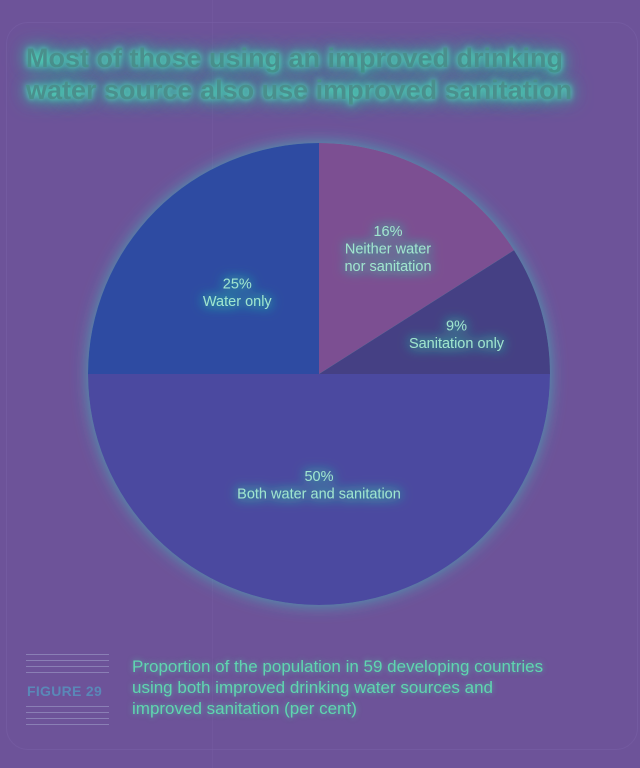 The width and height of the screenshot is (640, 768). Describe the element at coordinates (387, 249) in the screenshot. I see `slice-label: 16% Neither water nor sanitation` at that location.